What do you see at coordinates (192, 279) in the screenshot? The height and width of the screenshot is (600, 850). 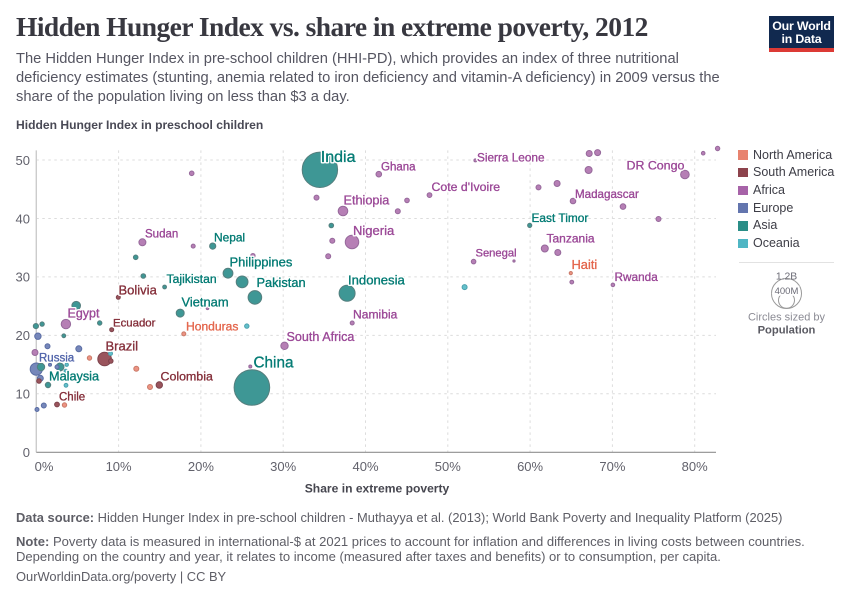 I see `svg-text: Tajikistan` at bounding box center [192, 279].